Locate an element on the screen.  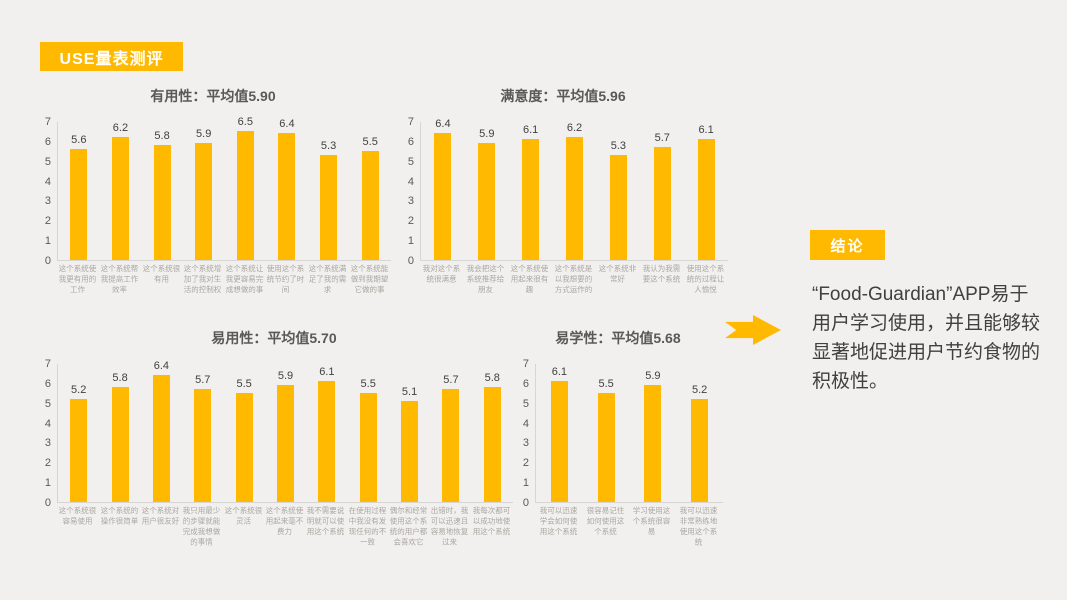
conclusion-badge: 结论 is located at coordinates (847, 245).